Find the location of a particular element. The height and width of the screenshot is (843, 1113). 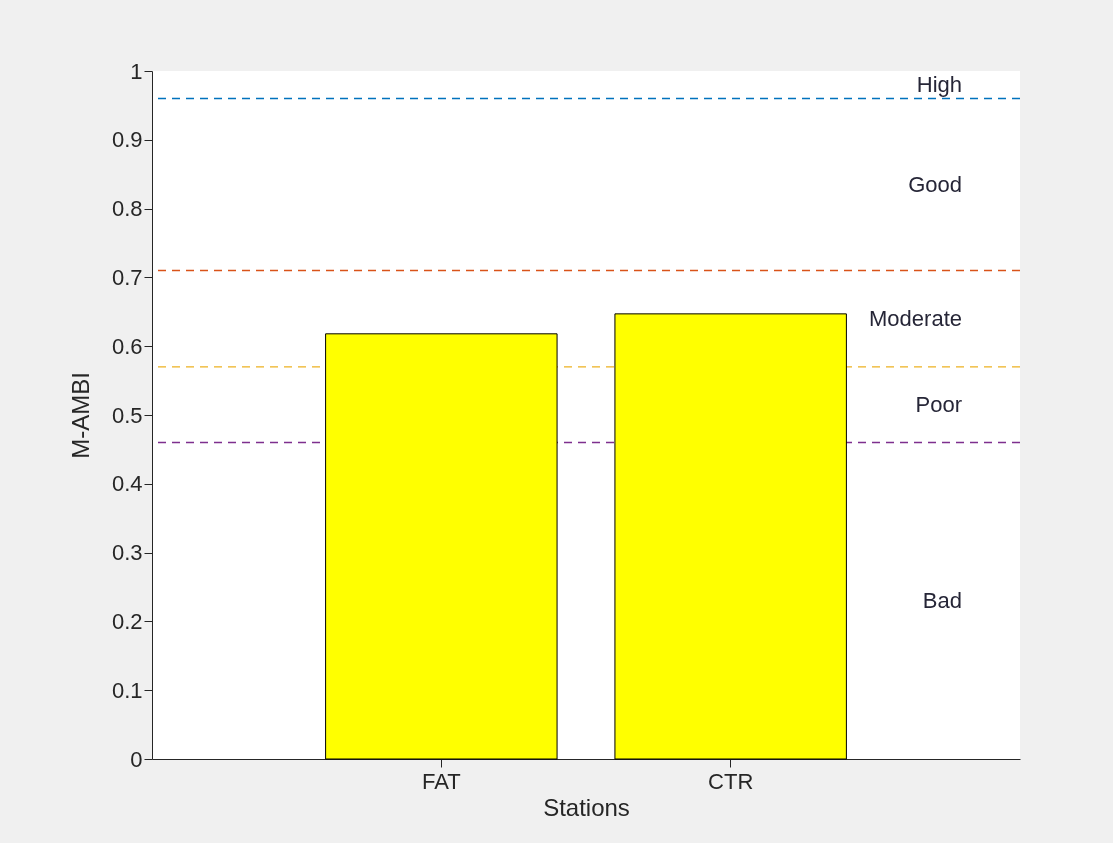

y-tick-label: 0.4 is located at coordinates (127, 484).